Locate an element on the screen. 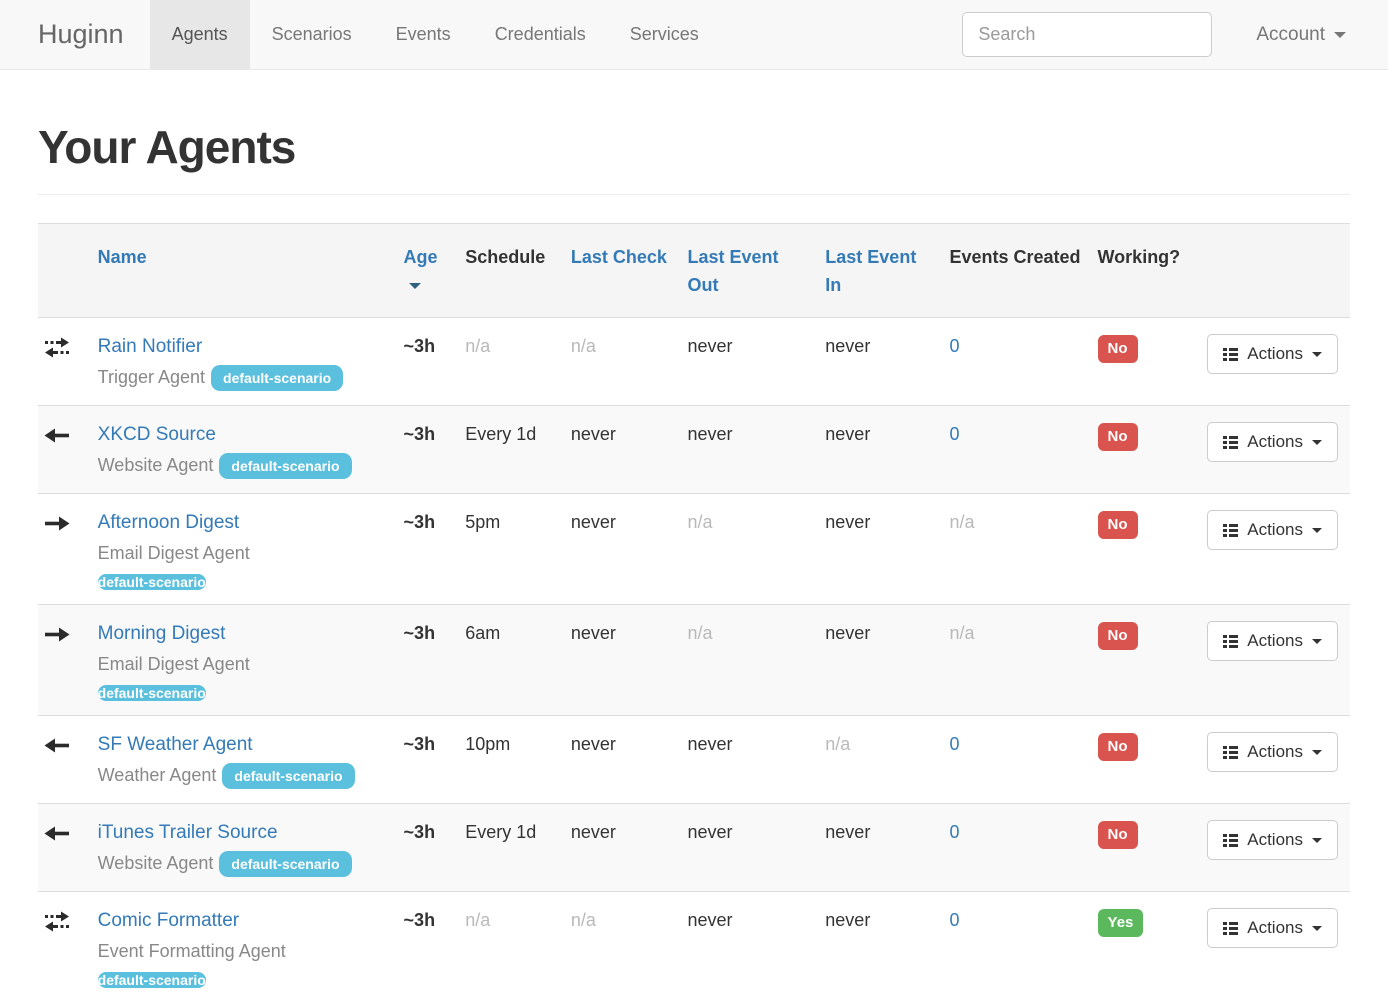 The image size is (1388, 1004). sort-by-last-check: Last Check is located at coordinates (618, 257).